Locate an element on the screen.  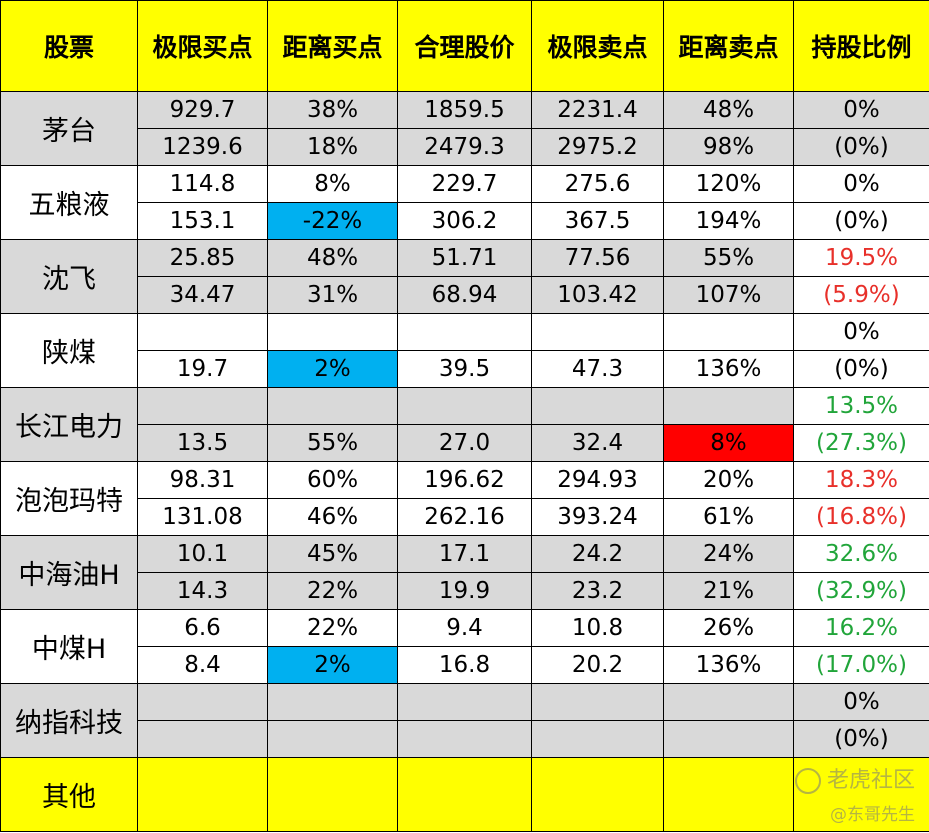
cell-limit-buy: 131.08 is located at coordinates (202, 517).